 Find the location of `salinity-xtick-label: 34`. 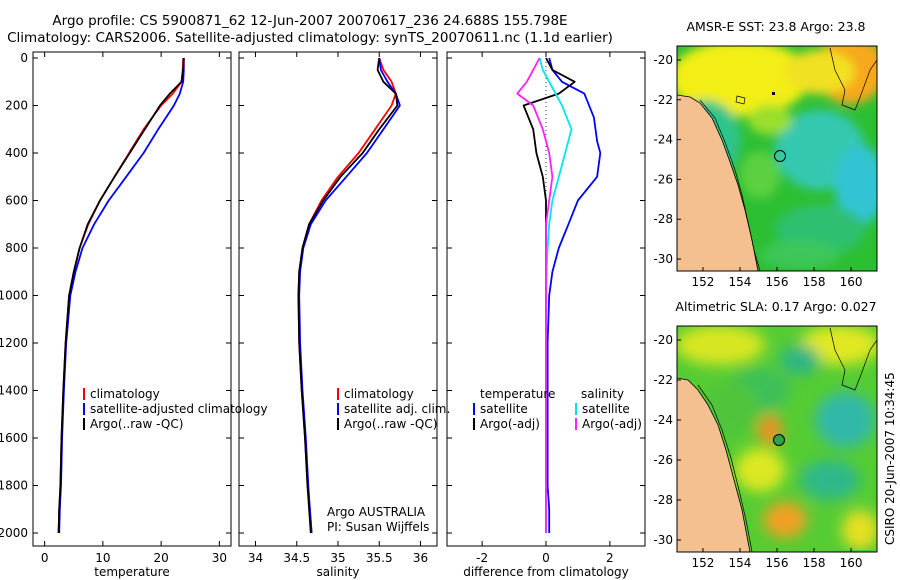

salinity-xtick-label: 34 is located at coordinates (255, 558).